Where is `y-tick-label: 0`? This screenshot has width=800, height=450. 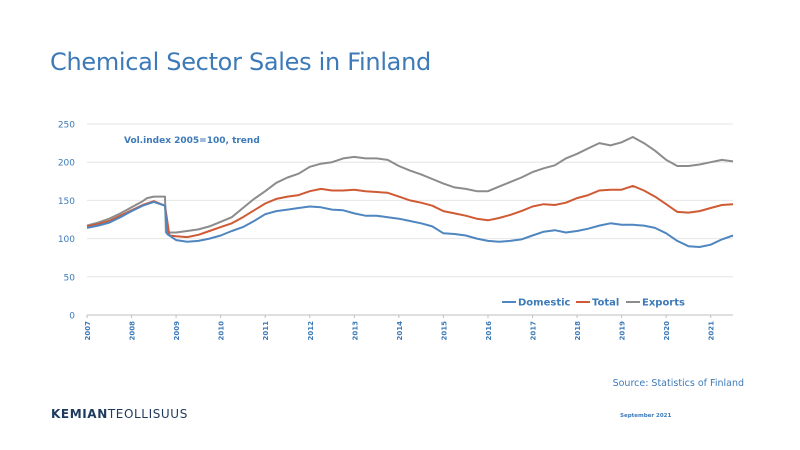
y-tick-label: 0 is located at coordinates (72, 317).